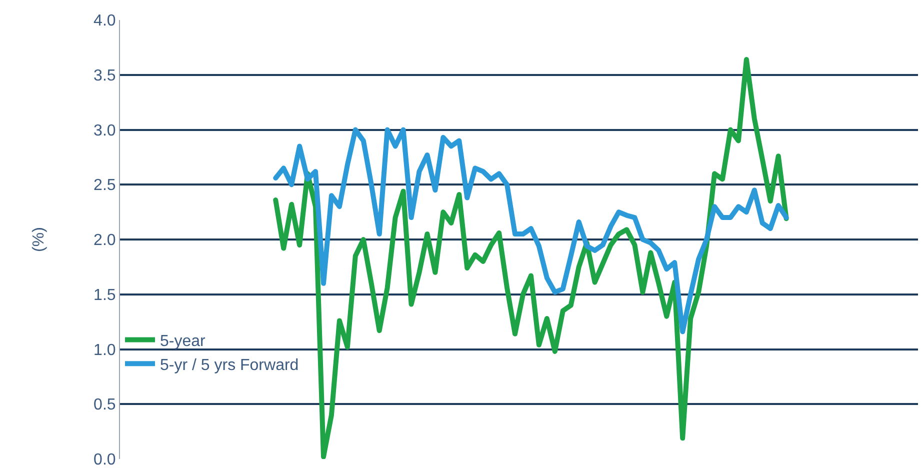  What do you see at coordinates (105, 75) in the screenshot?
I see `y-tick-label: 3.5` at bounding box center [105, 75].